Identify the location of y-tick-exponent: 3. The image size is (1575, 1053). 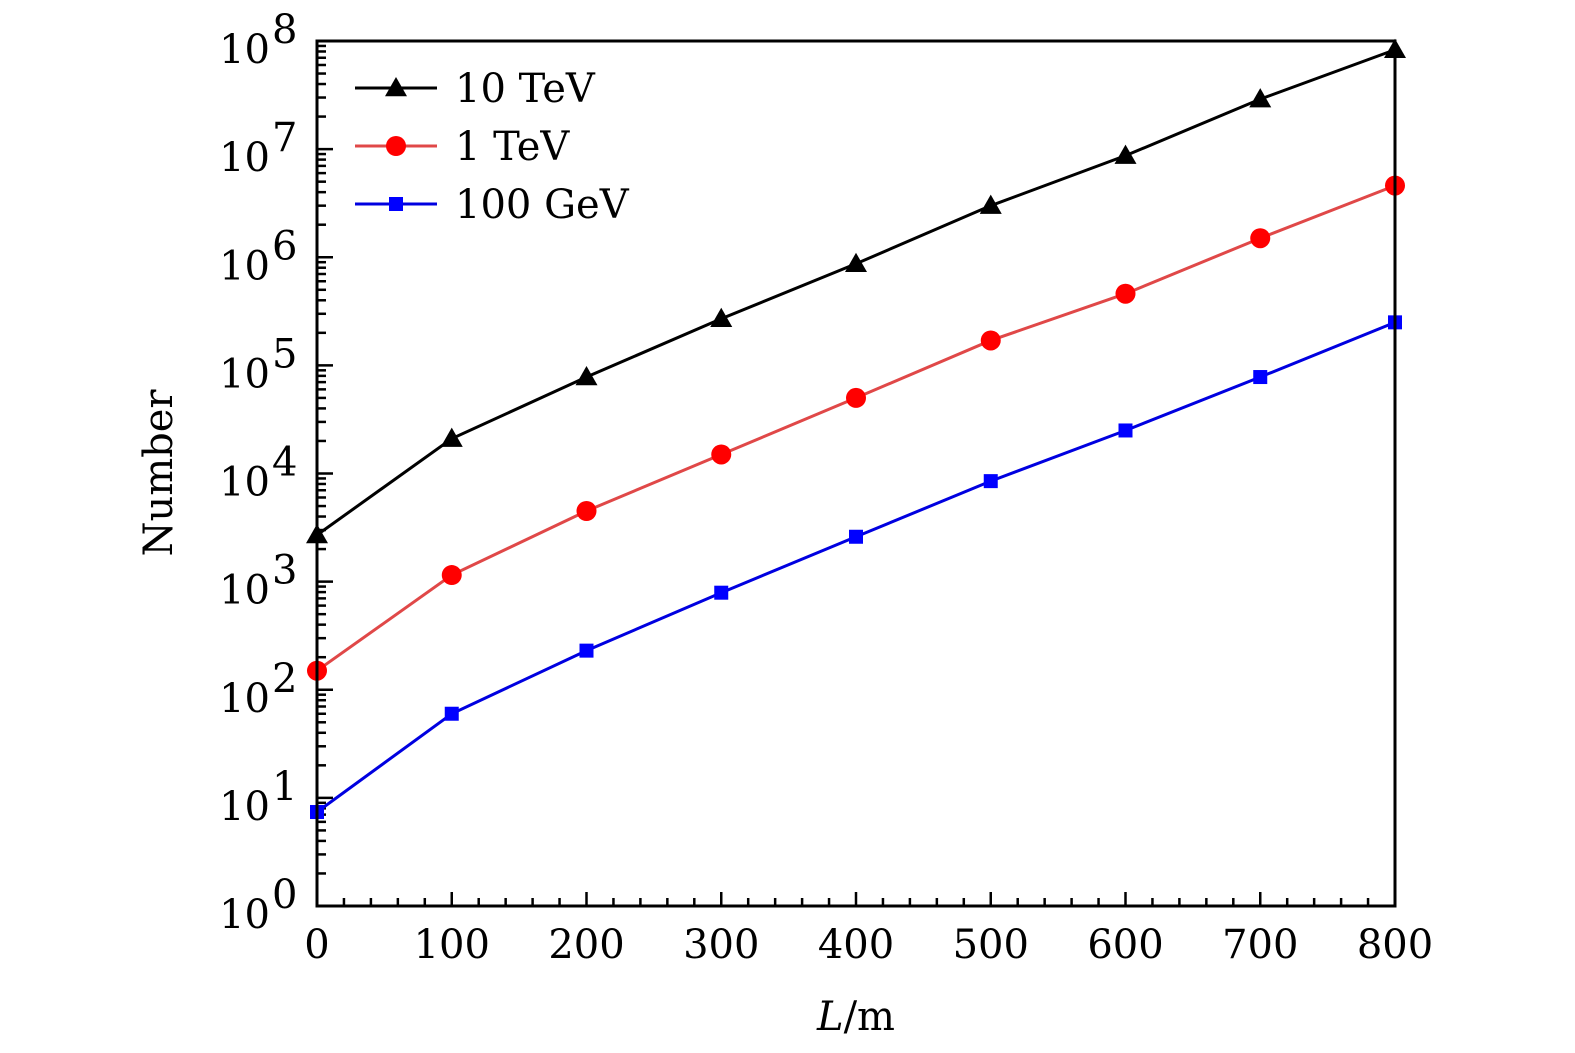
(284, 571).